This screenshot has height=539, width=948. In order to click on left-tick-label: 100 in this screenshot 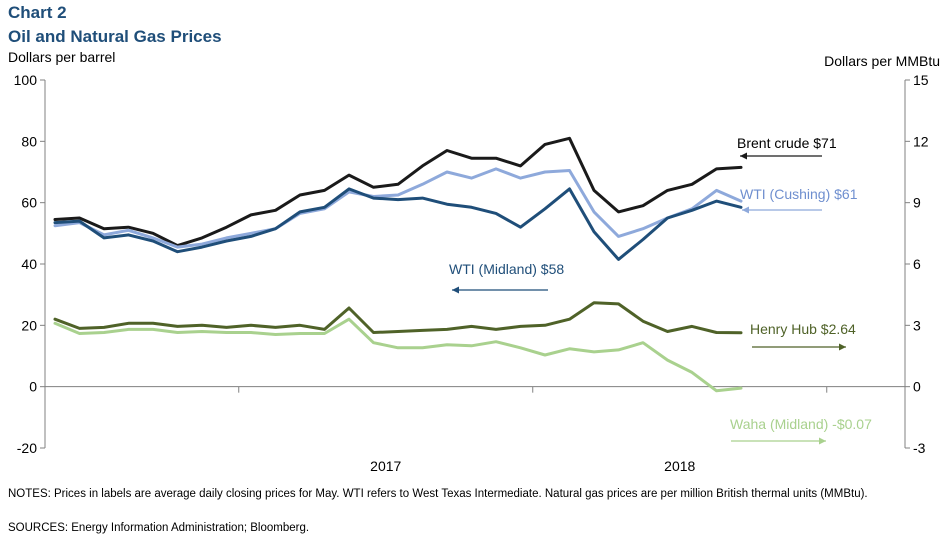, I will do `click(26, 80)`.